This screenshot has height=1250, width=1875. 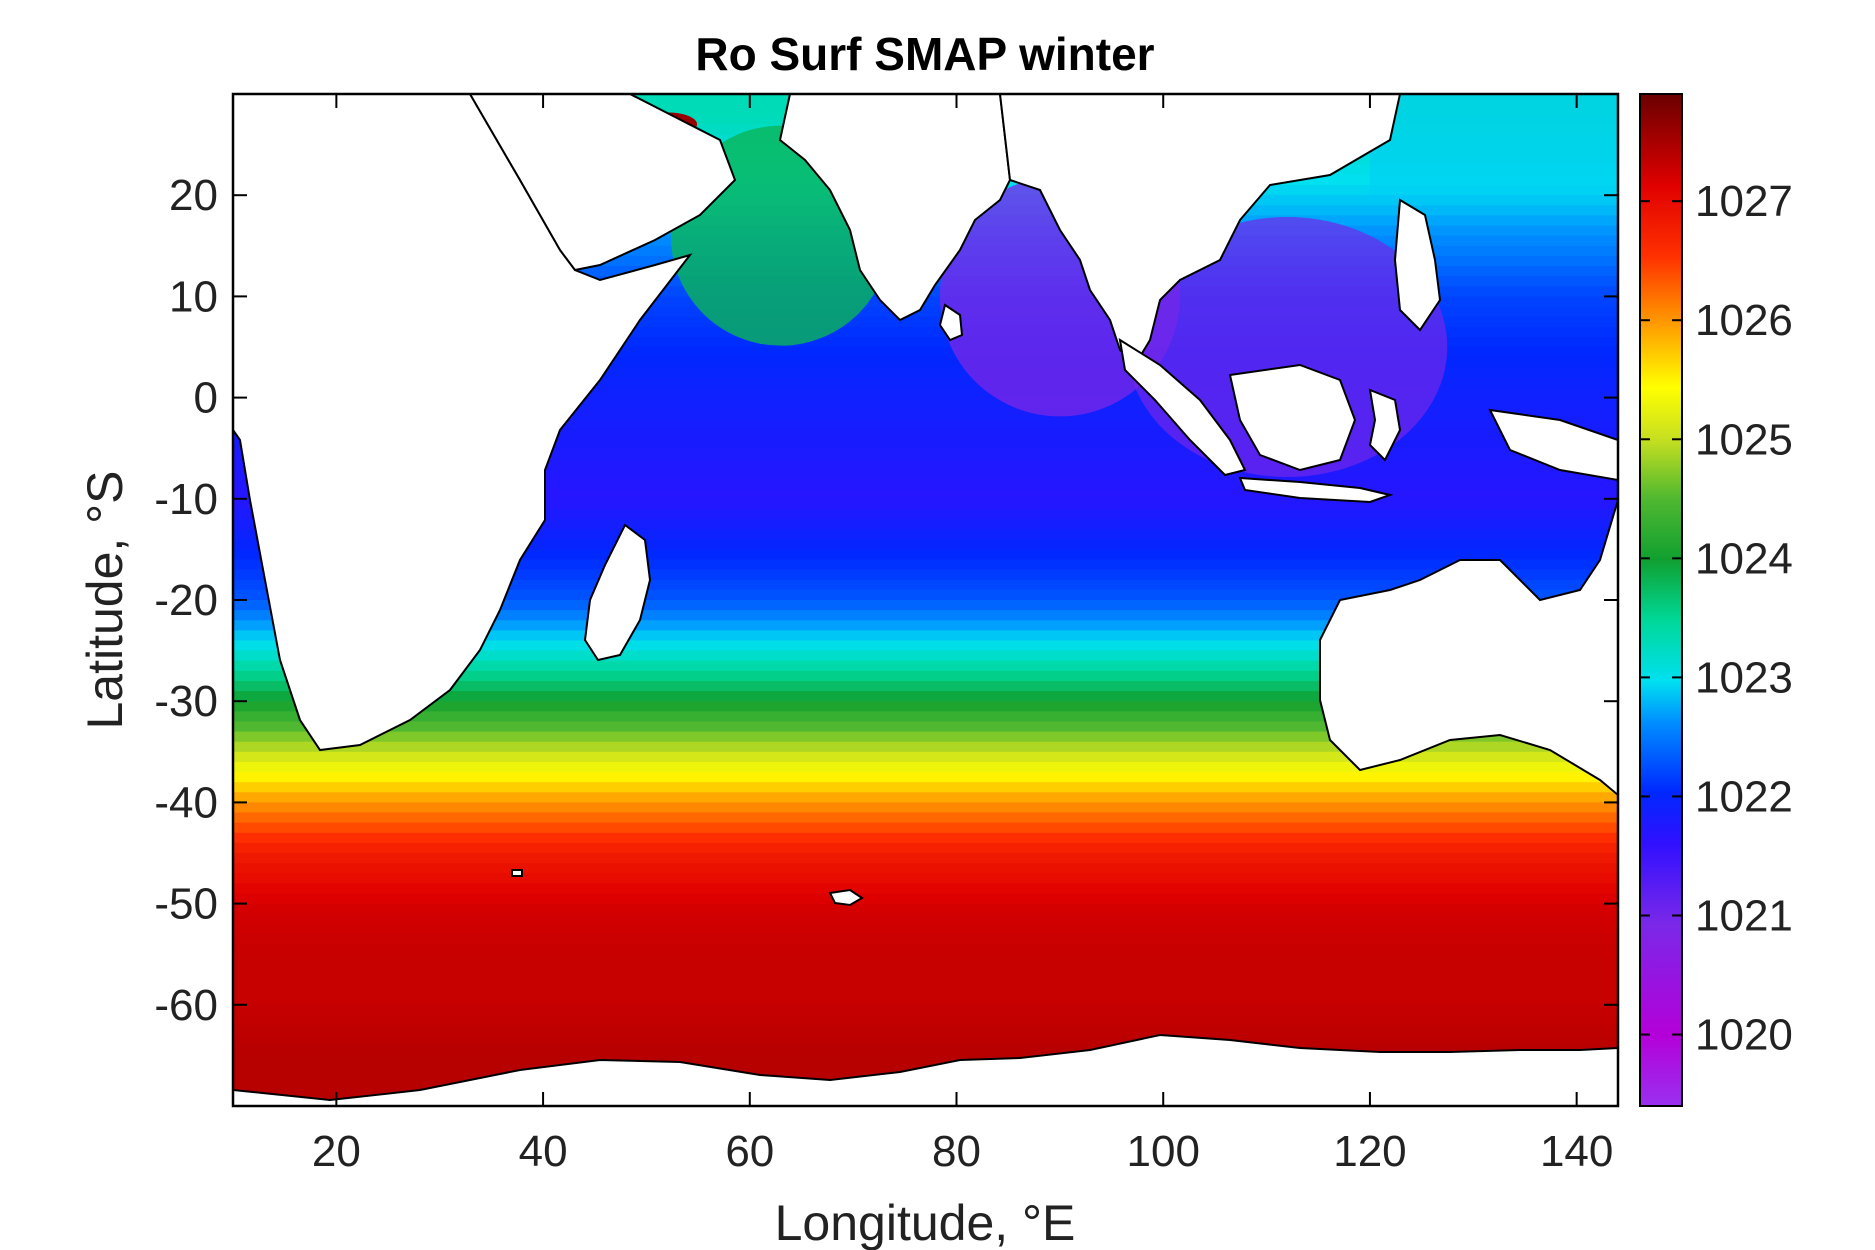 I want to click on kerguelen-island, so click(x=846, y=897).